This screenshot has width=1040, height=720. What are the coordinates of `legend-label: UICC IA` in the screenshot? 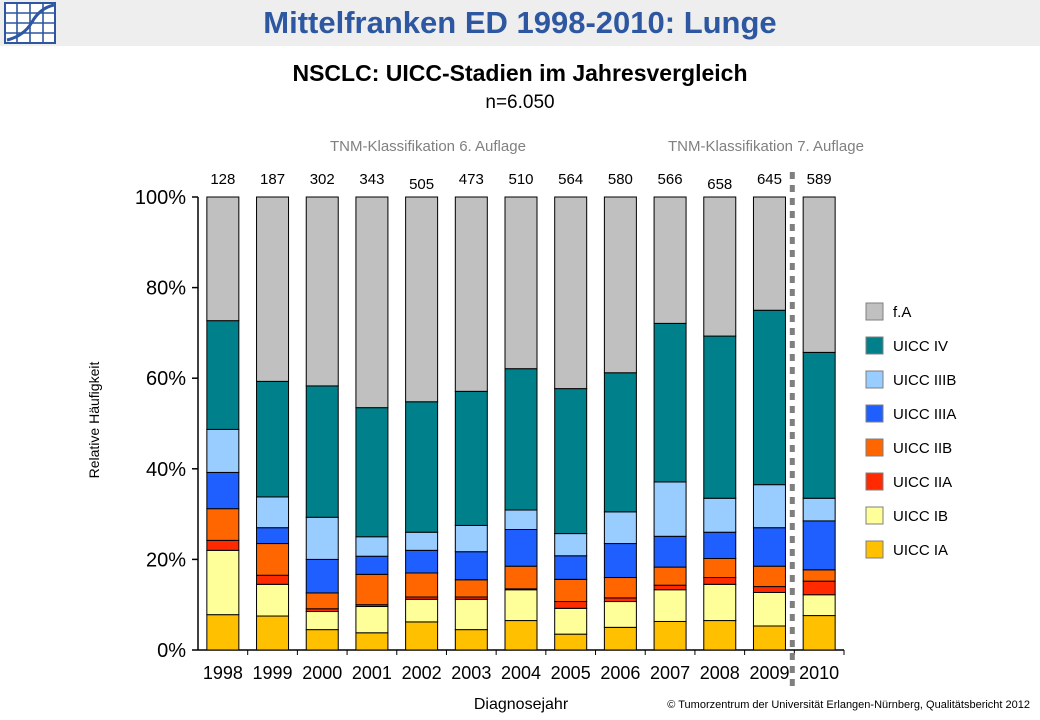 It's located at (920, 550).